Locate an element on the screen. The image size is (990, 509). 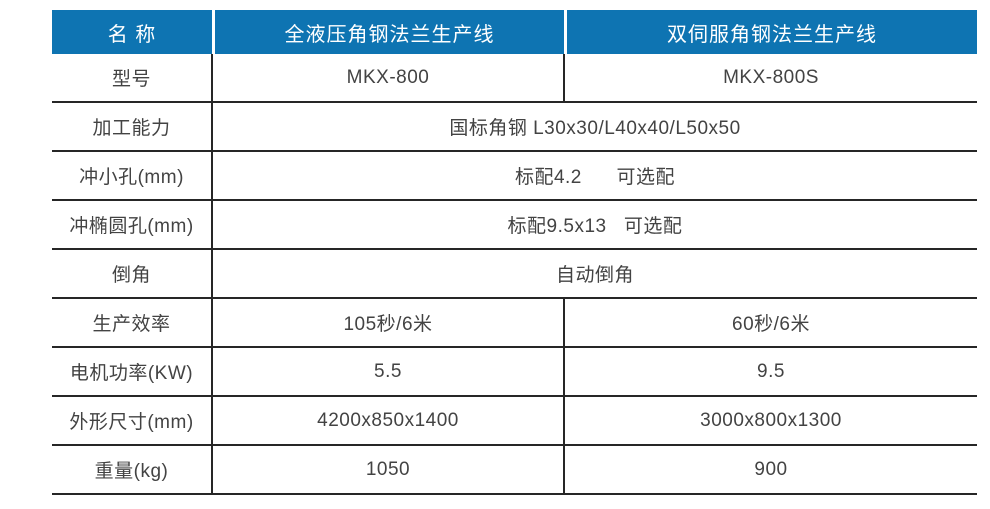
row-label: 冲小孔(mm) is located at coordinates (131, 177).